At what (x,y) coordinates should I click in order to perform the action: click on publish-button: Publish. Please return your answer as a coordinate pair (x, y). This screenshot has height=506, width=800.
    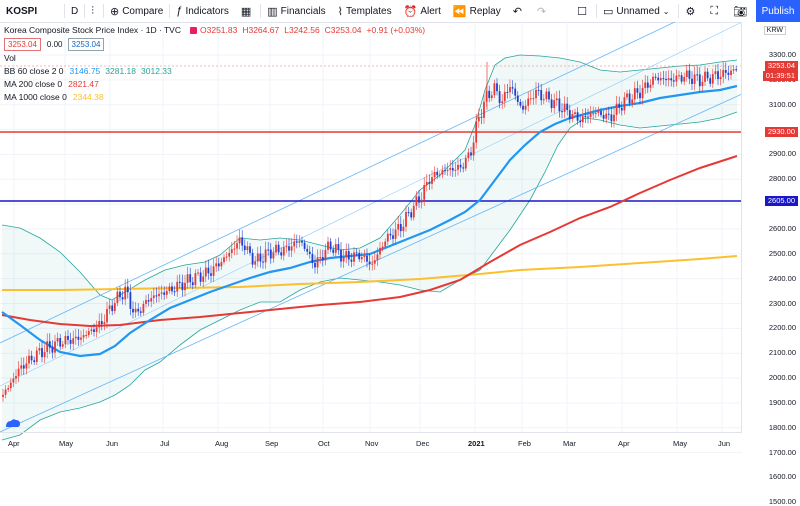
    Looking at the image, I should click on (778, 11).